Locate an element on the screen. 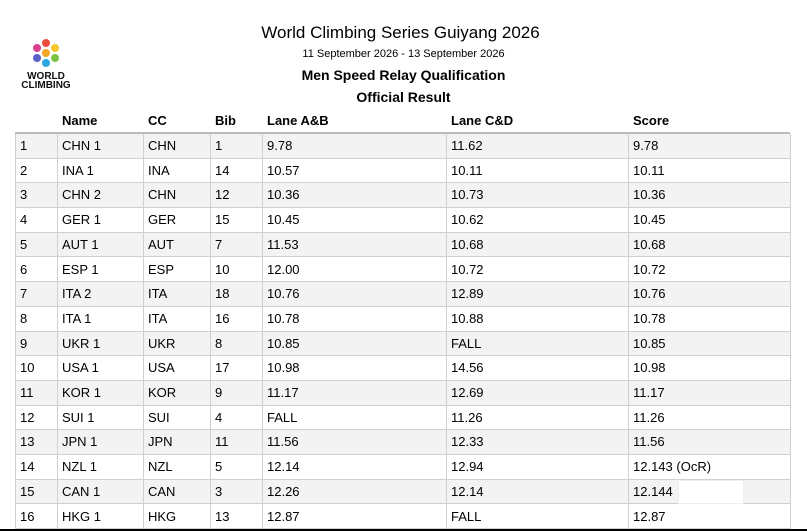 This screenshot has width=807, height=531. redaction-box is located at coordinates (711, 492).